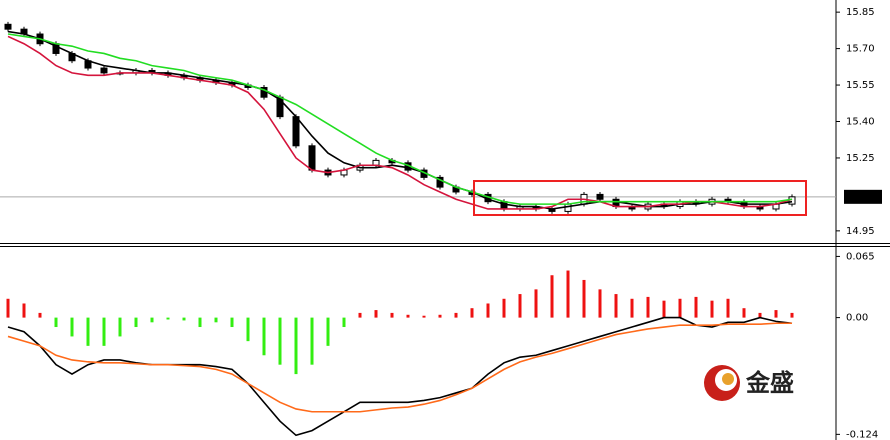  What do you see at coordinates (722, 383) in the screenshot?
I see `logo` at bounding box center [722, 383].